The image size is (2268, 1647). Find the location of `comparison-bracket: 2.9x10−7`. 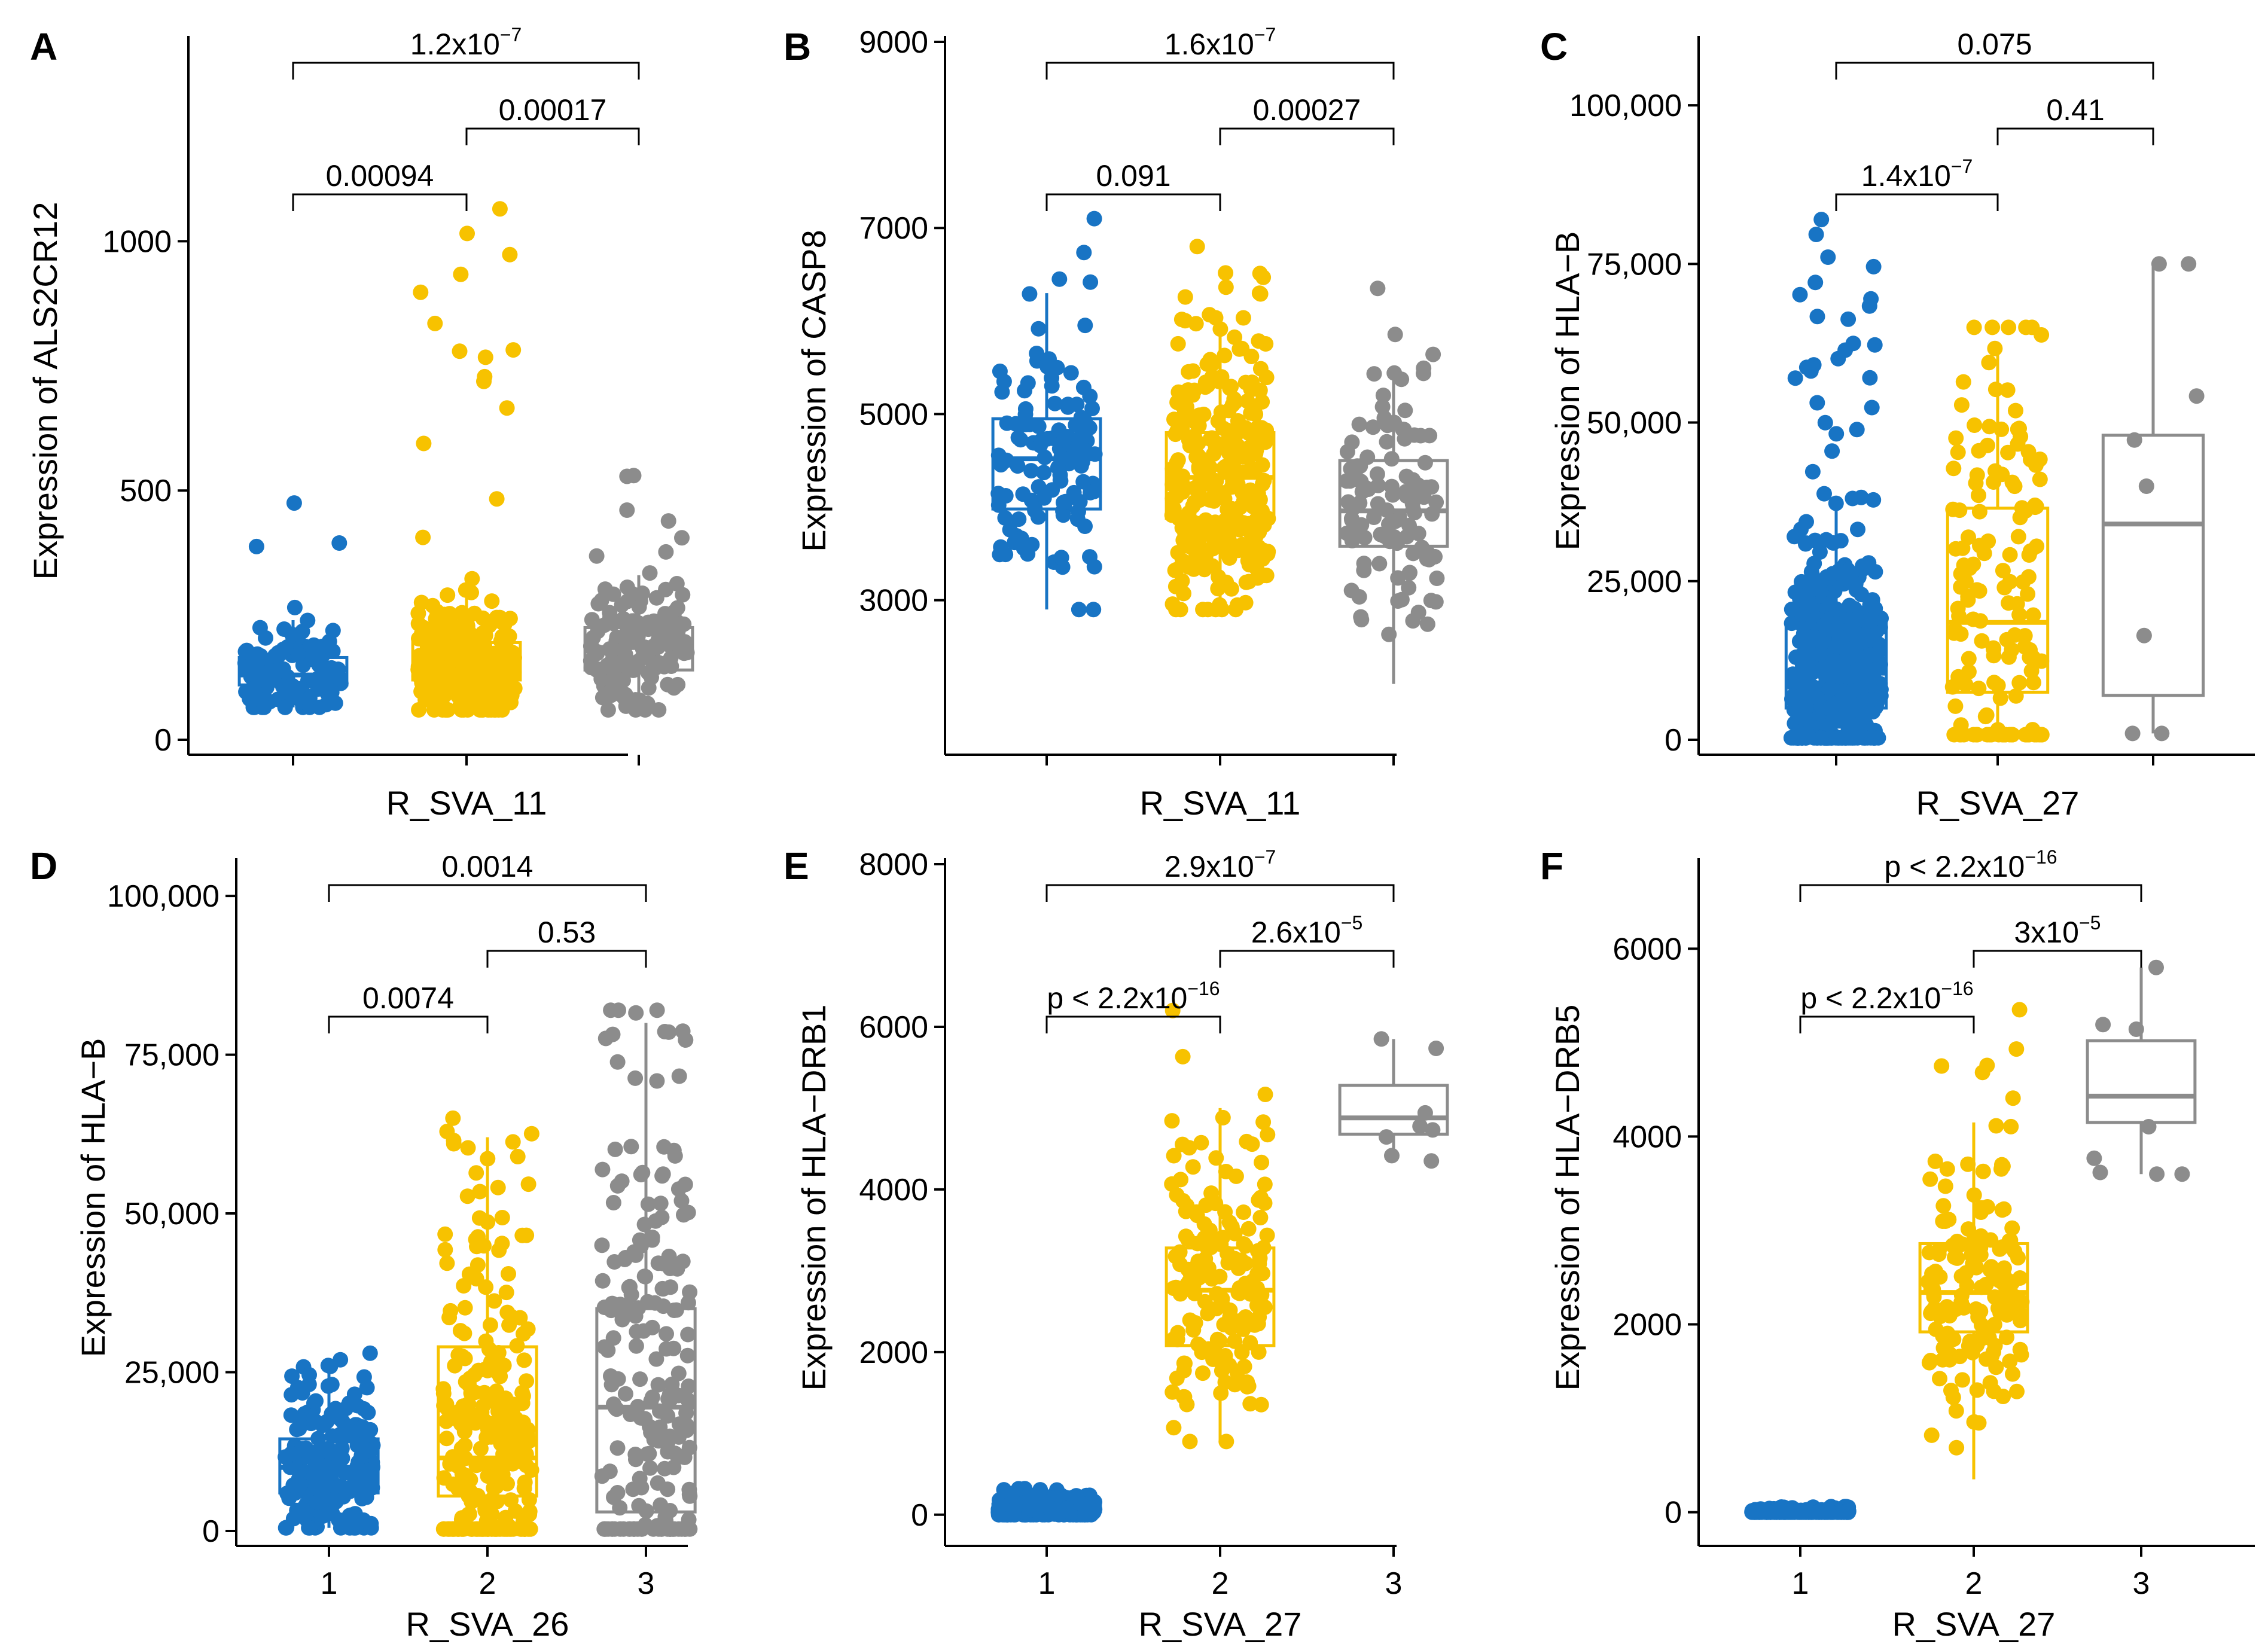

comparison-bracket: 2.9x10−7 is located at coordinates (1220, 874).